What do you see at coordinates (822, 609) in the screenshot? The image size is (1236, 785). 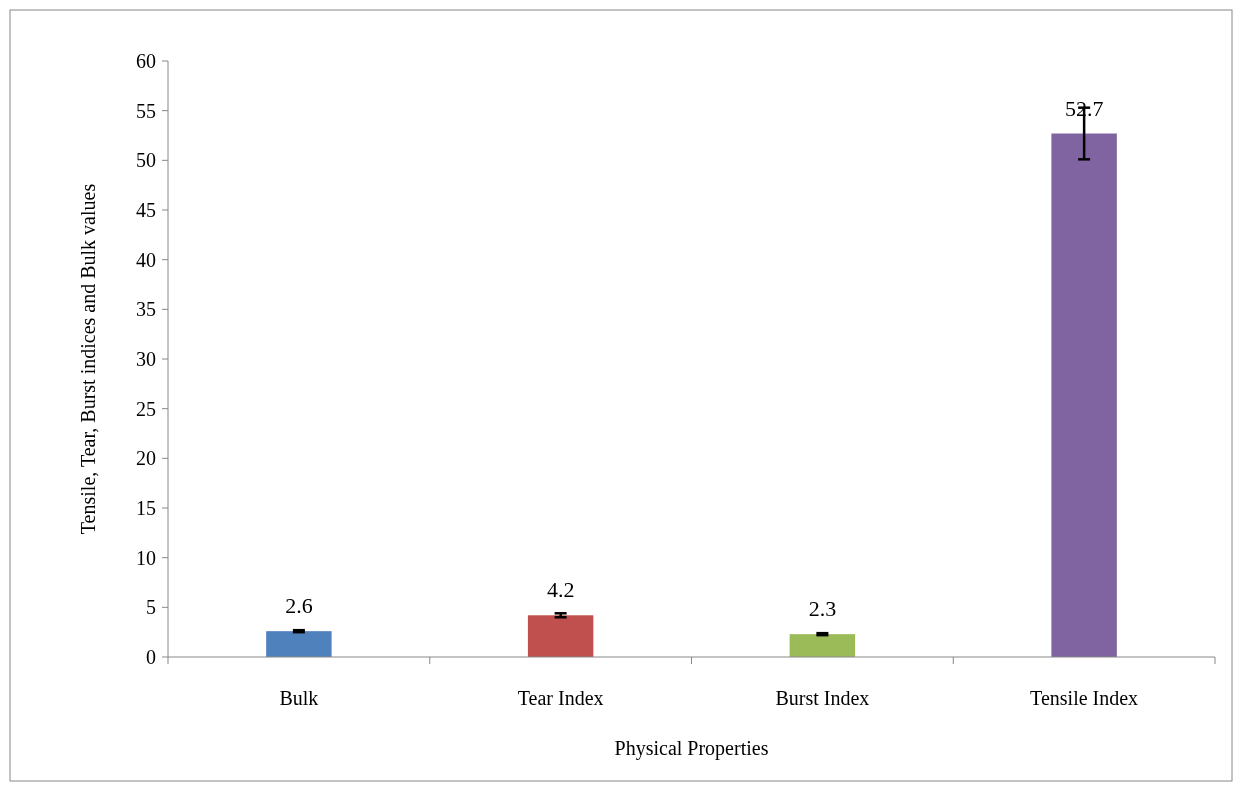 I see `data-label: 2.3` at bounding box center [822, 609].